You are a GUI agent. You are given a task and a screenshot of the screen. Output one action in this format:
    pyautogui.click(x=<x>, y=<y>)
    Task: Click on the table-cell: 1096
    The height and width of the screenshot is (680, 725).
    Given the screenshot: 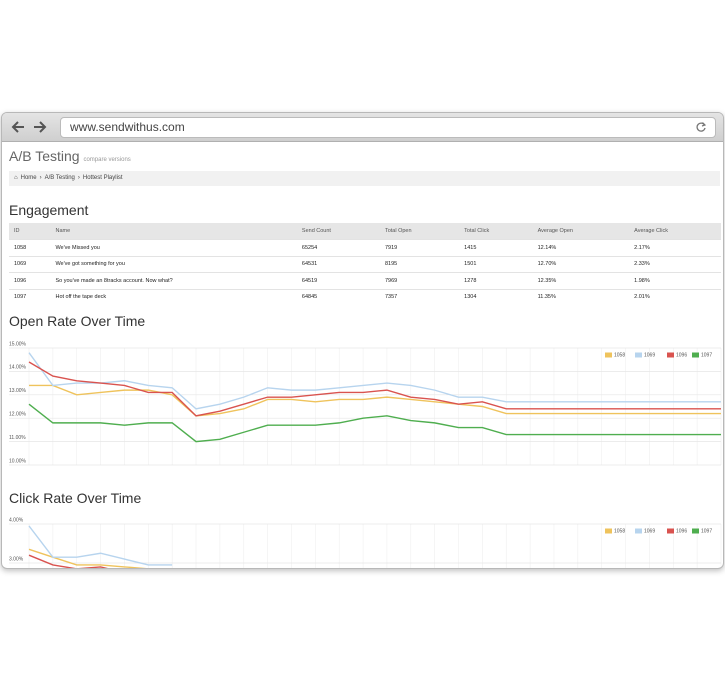 What is the action you would take?
    pyautogui.click(x=30, y=280)
    